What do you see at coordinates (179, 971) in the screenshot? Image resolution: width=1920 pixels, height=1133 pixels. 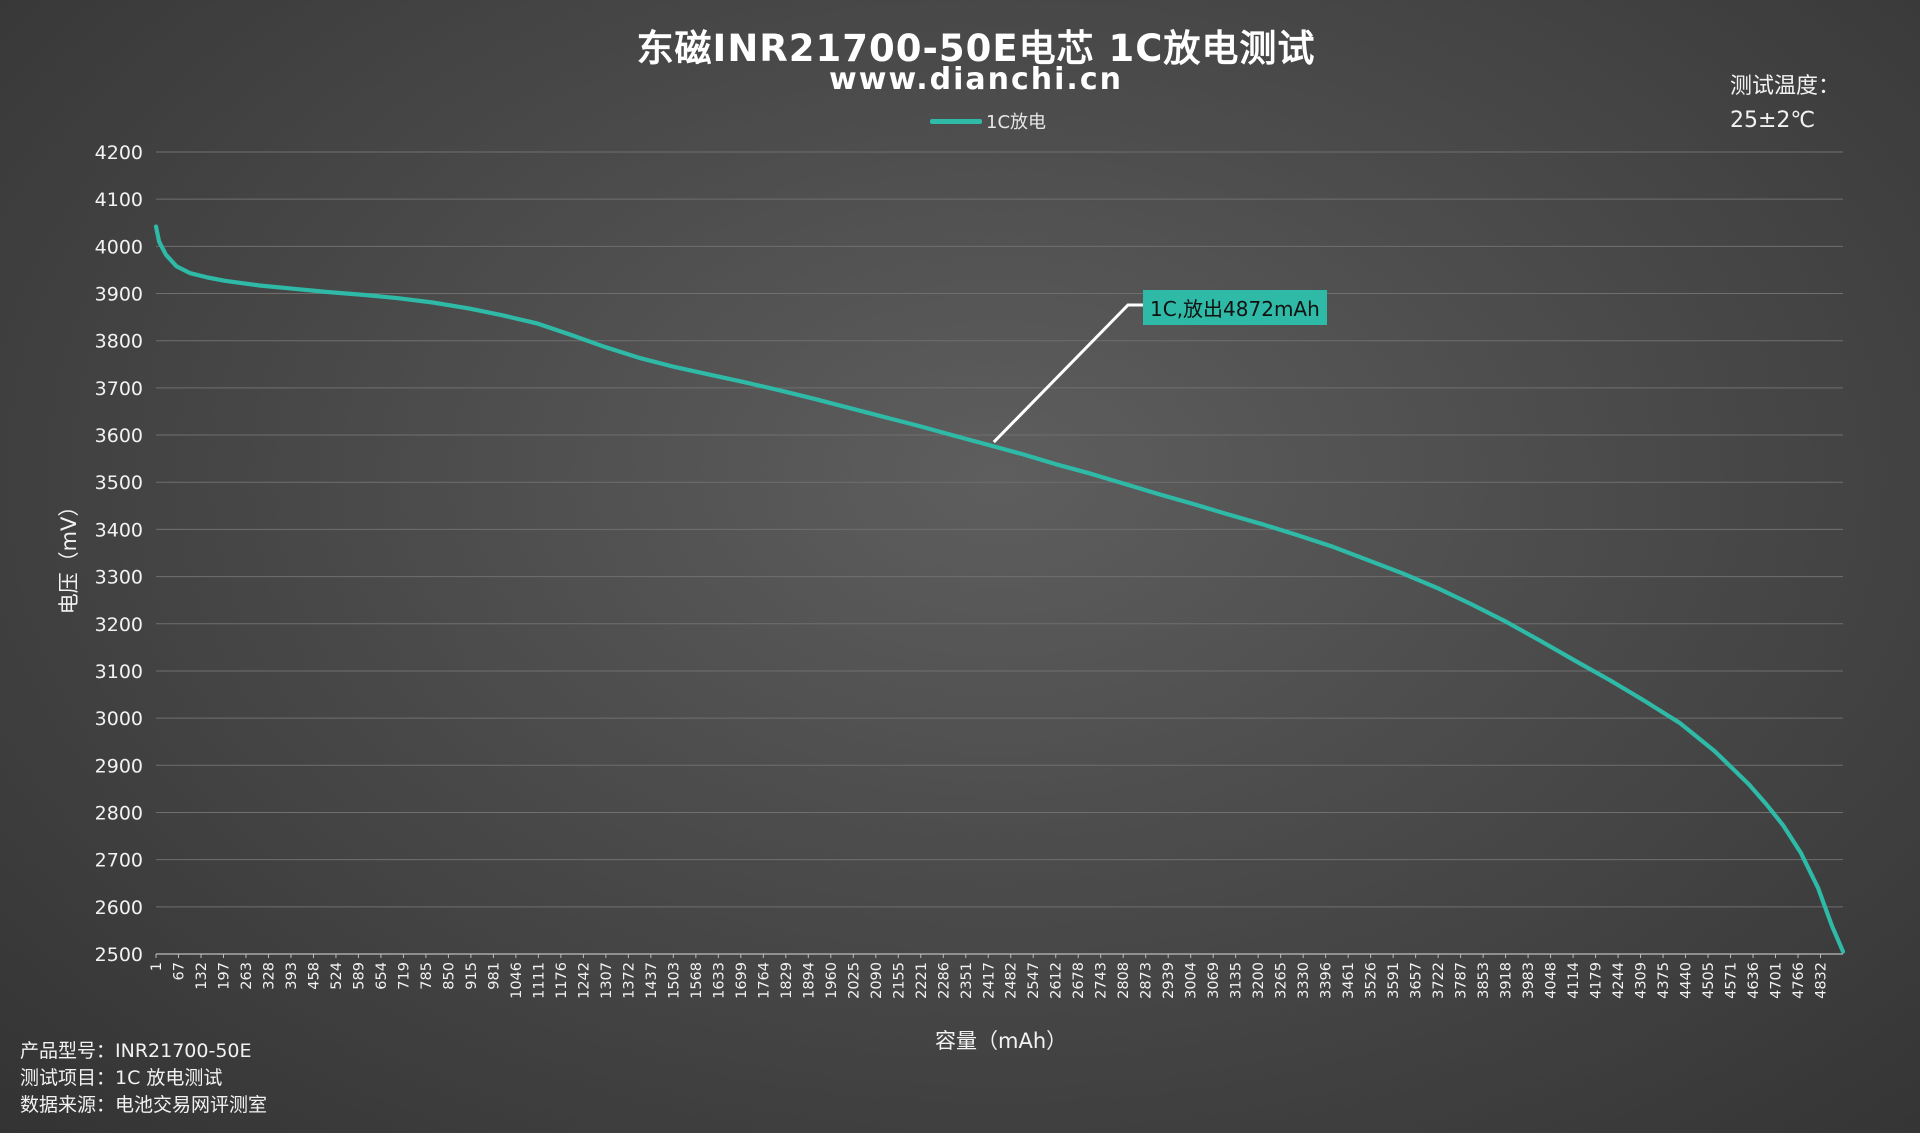 I see `x-tick-label: 67` at bounding box center [179, 971].